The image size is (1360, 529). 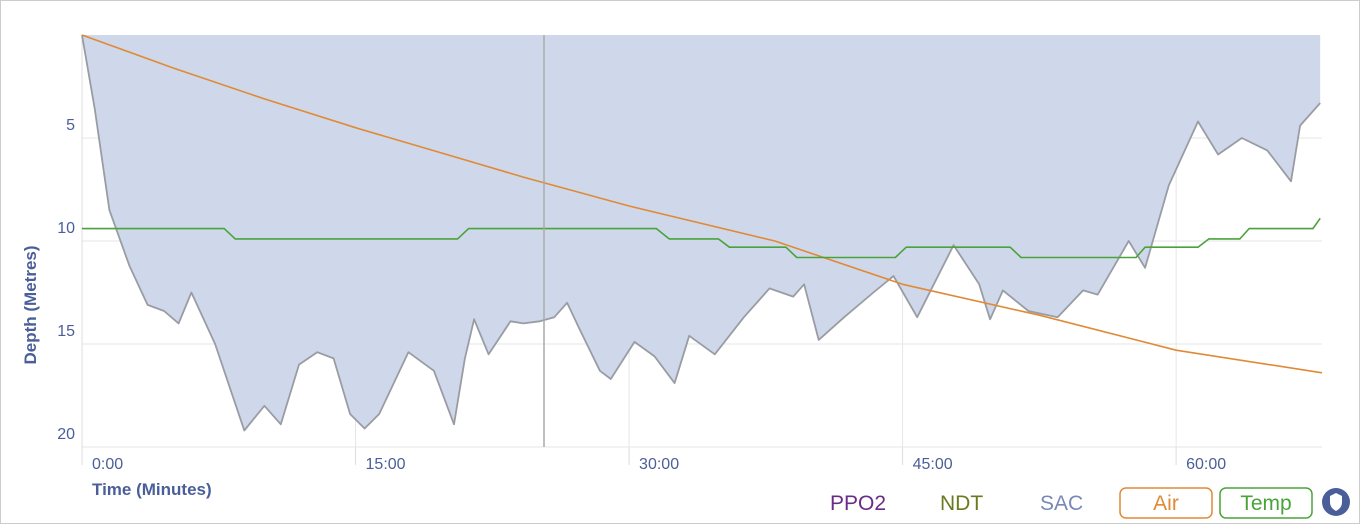 I want to click on settings-icon, so click(x=1336, y=502).